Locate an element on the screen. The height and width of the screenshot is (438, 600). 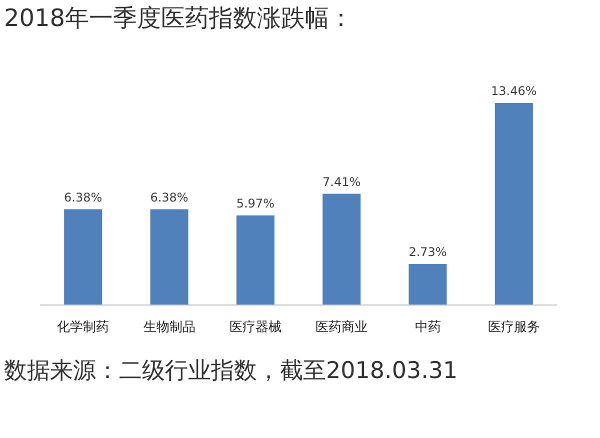
data-label: 7.41% is located at coordinates (341, 181).